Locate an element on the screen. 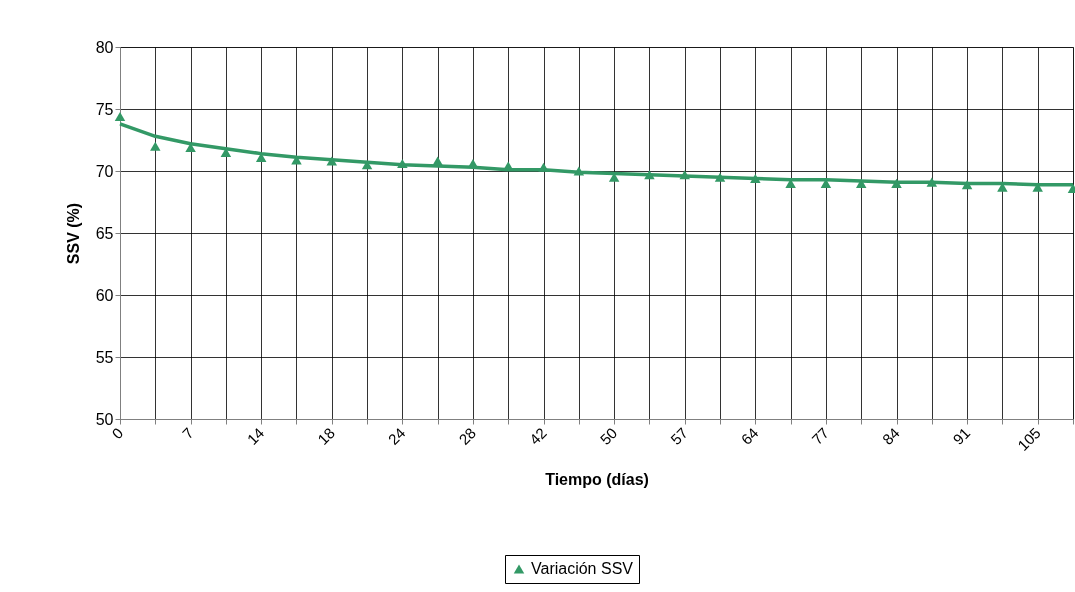  y-tick-label: 75 is located at coordinates (104, 109).